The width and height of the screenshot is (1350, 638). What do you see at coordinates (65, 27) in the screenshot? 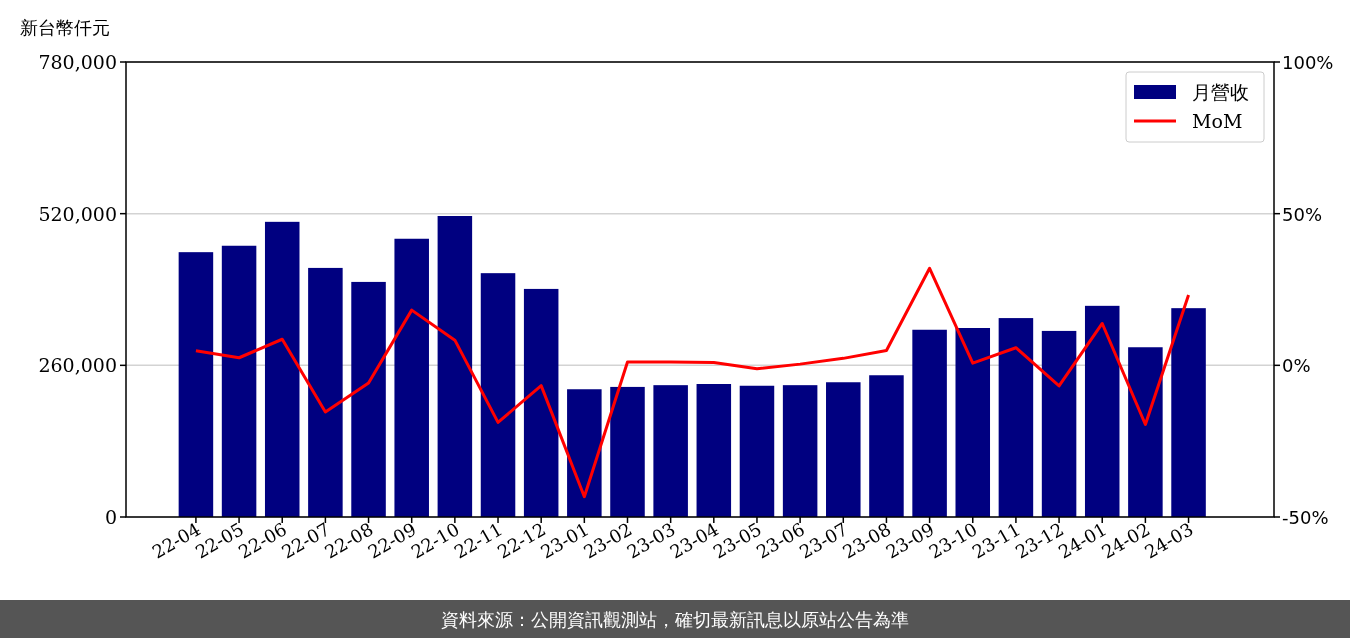
I see `y-axis-title: 新台幣仟元` at bounding box center [65, 27].